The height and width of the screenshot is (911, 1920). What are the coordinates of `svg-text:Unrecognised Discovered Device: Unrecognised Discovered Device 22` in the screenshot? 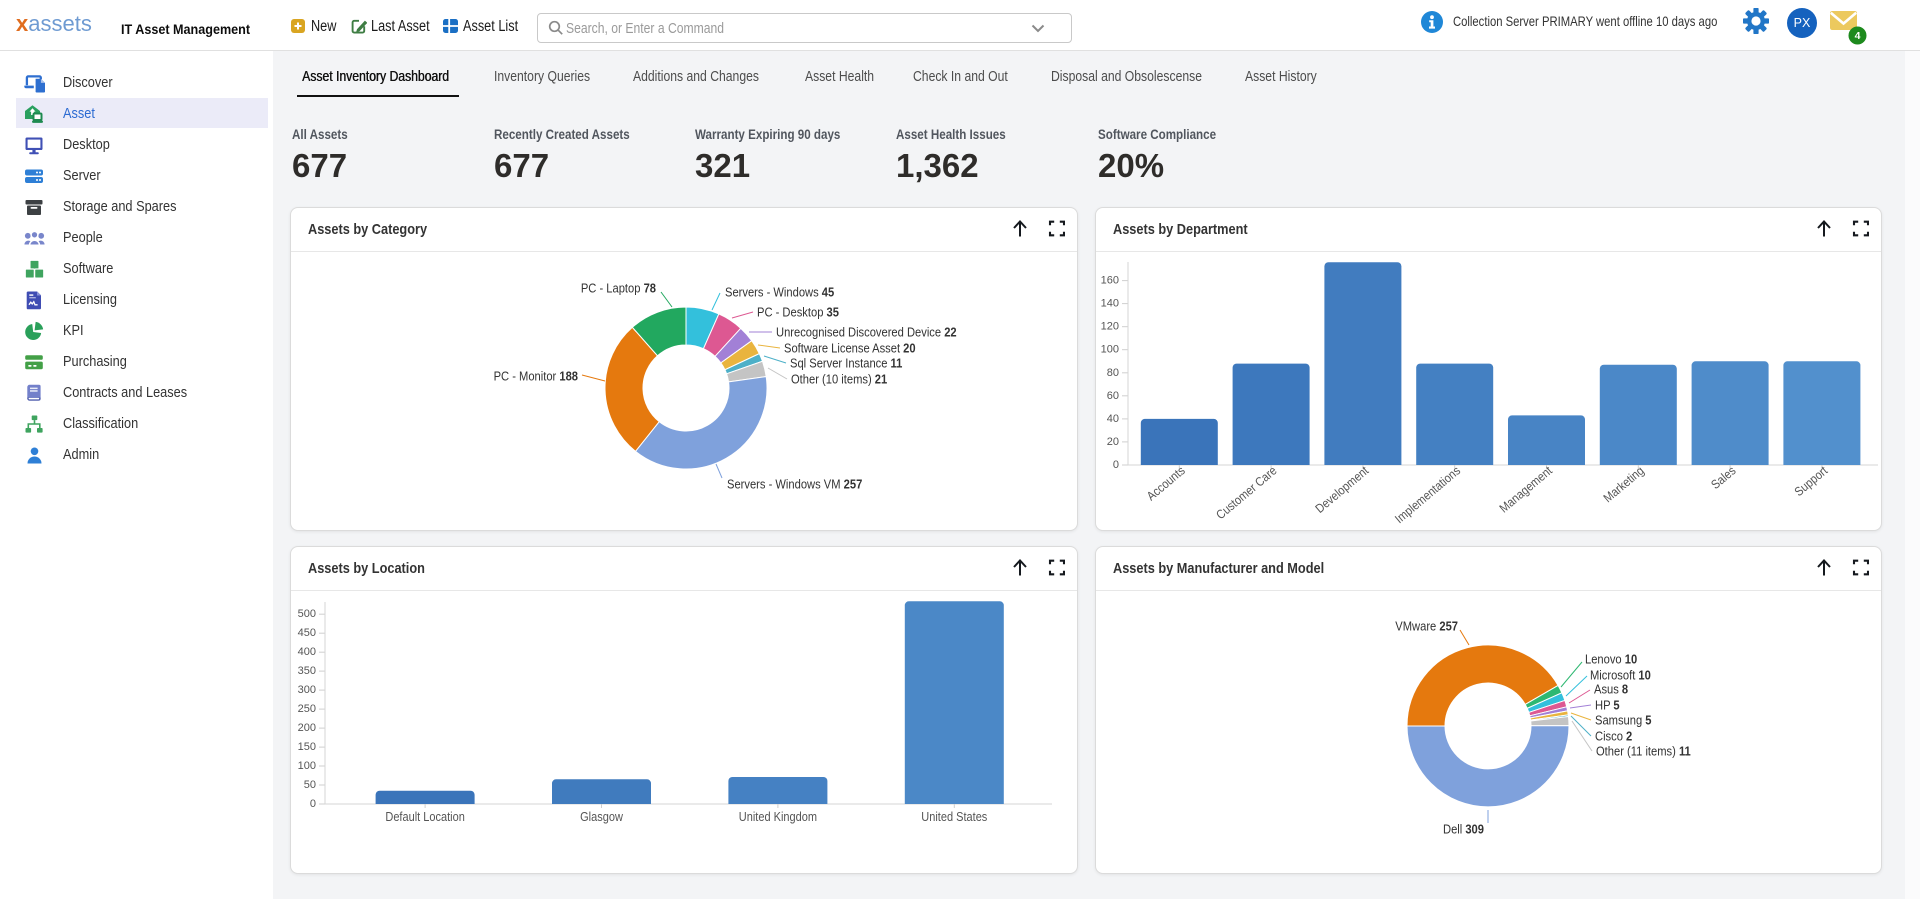 It's located at (866, 331).